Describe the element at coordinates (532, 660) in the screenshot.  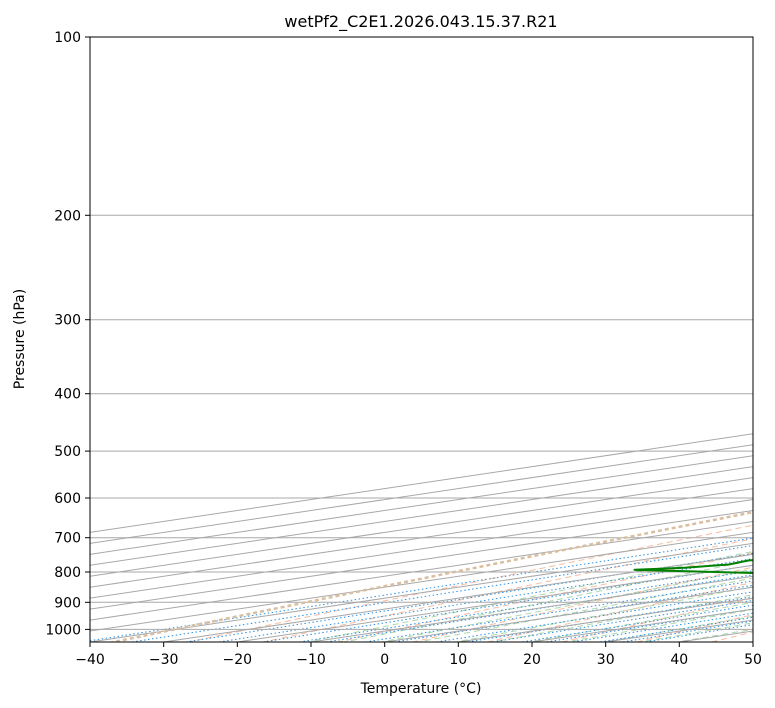
I see `x-tick-label: 20` at that location.